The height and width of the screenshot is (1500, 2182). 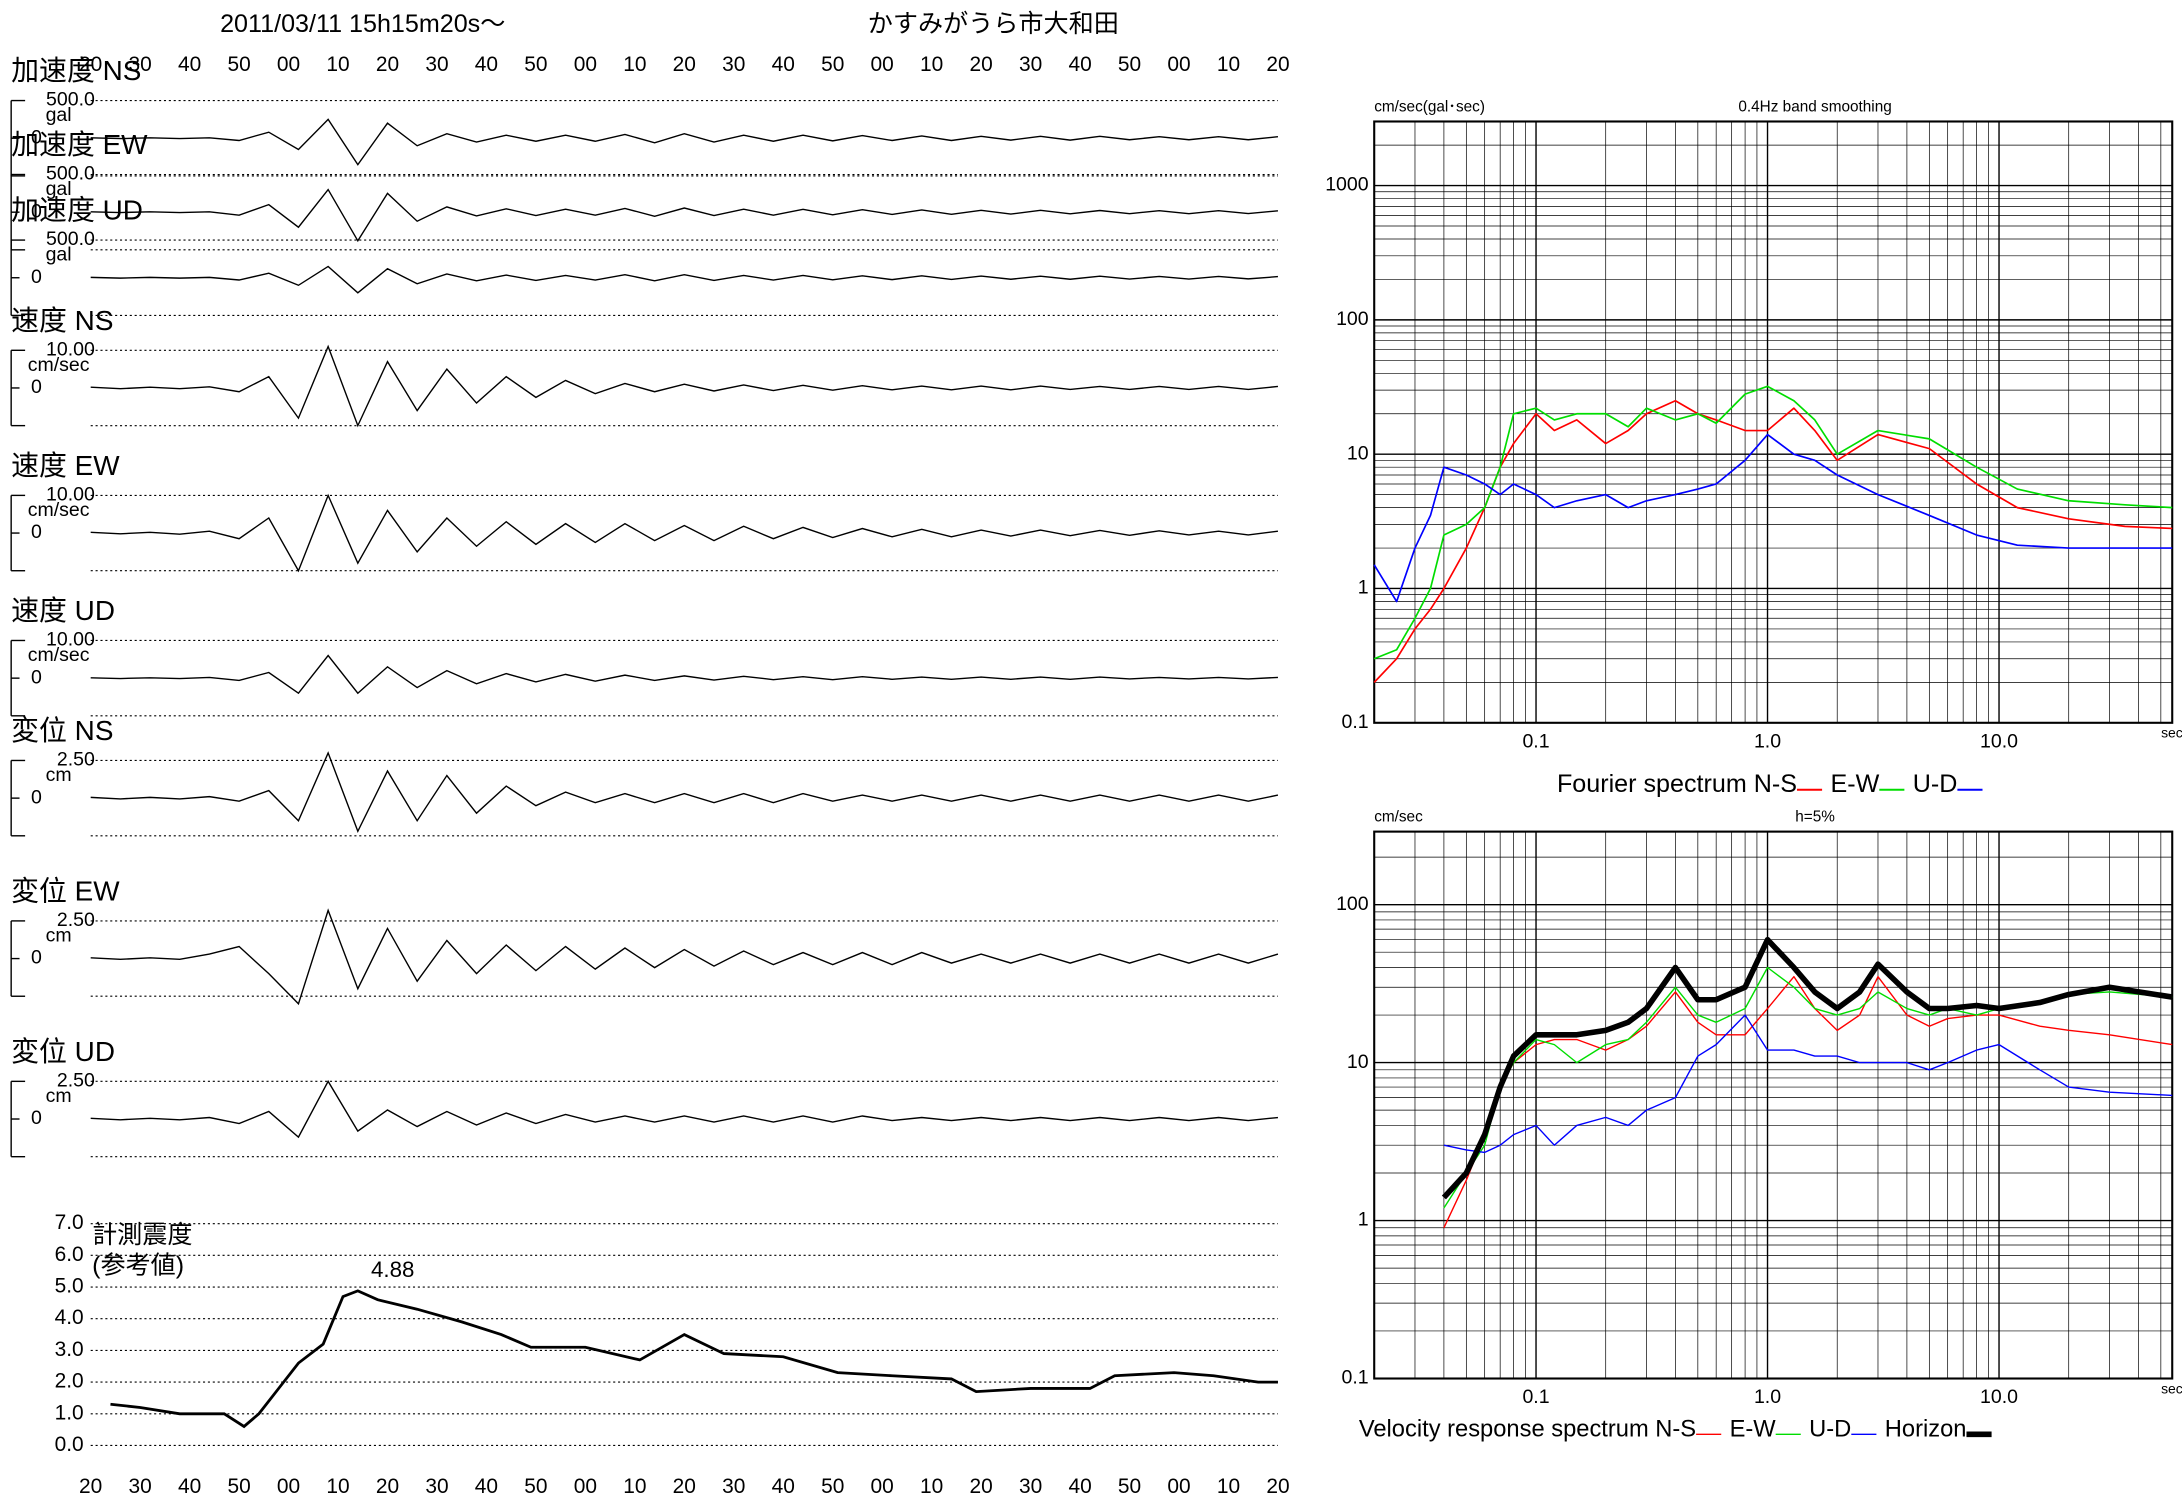 What do you see at coordinates (69, 1349) in the screenshot?
I see `y-tick-label: 3.0` at bounding box center [69, 1349].